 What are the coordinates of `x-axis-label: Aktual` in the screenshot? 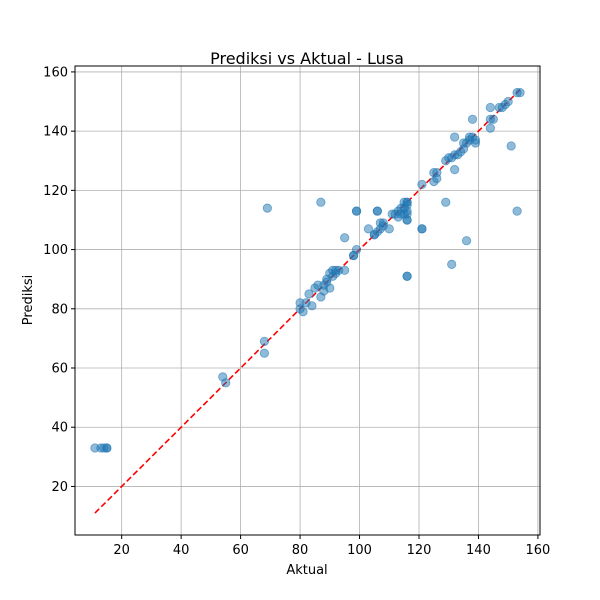 It's located at (306, 570).